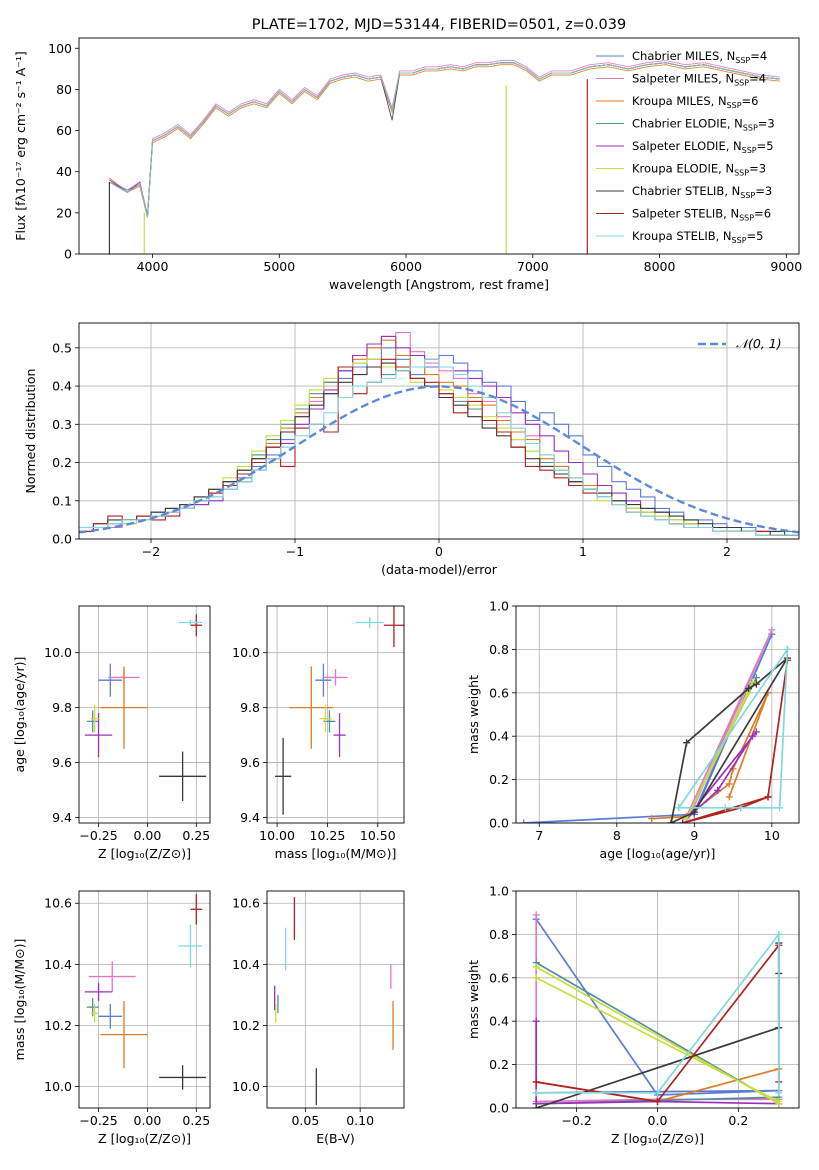 Image resolution: width=819 pixels, height=1170 pixels. Describe the element at coordinates (378, 835) in the screenshot. I see `x-tick-label: 10.50` at that location.